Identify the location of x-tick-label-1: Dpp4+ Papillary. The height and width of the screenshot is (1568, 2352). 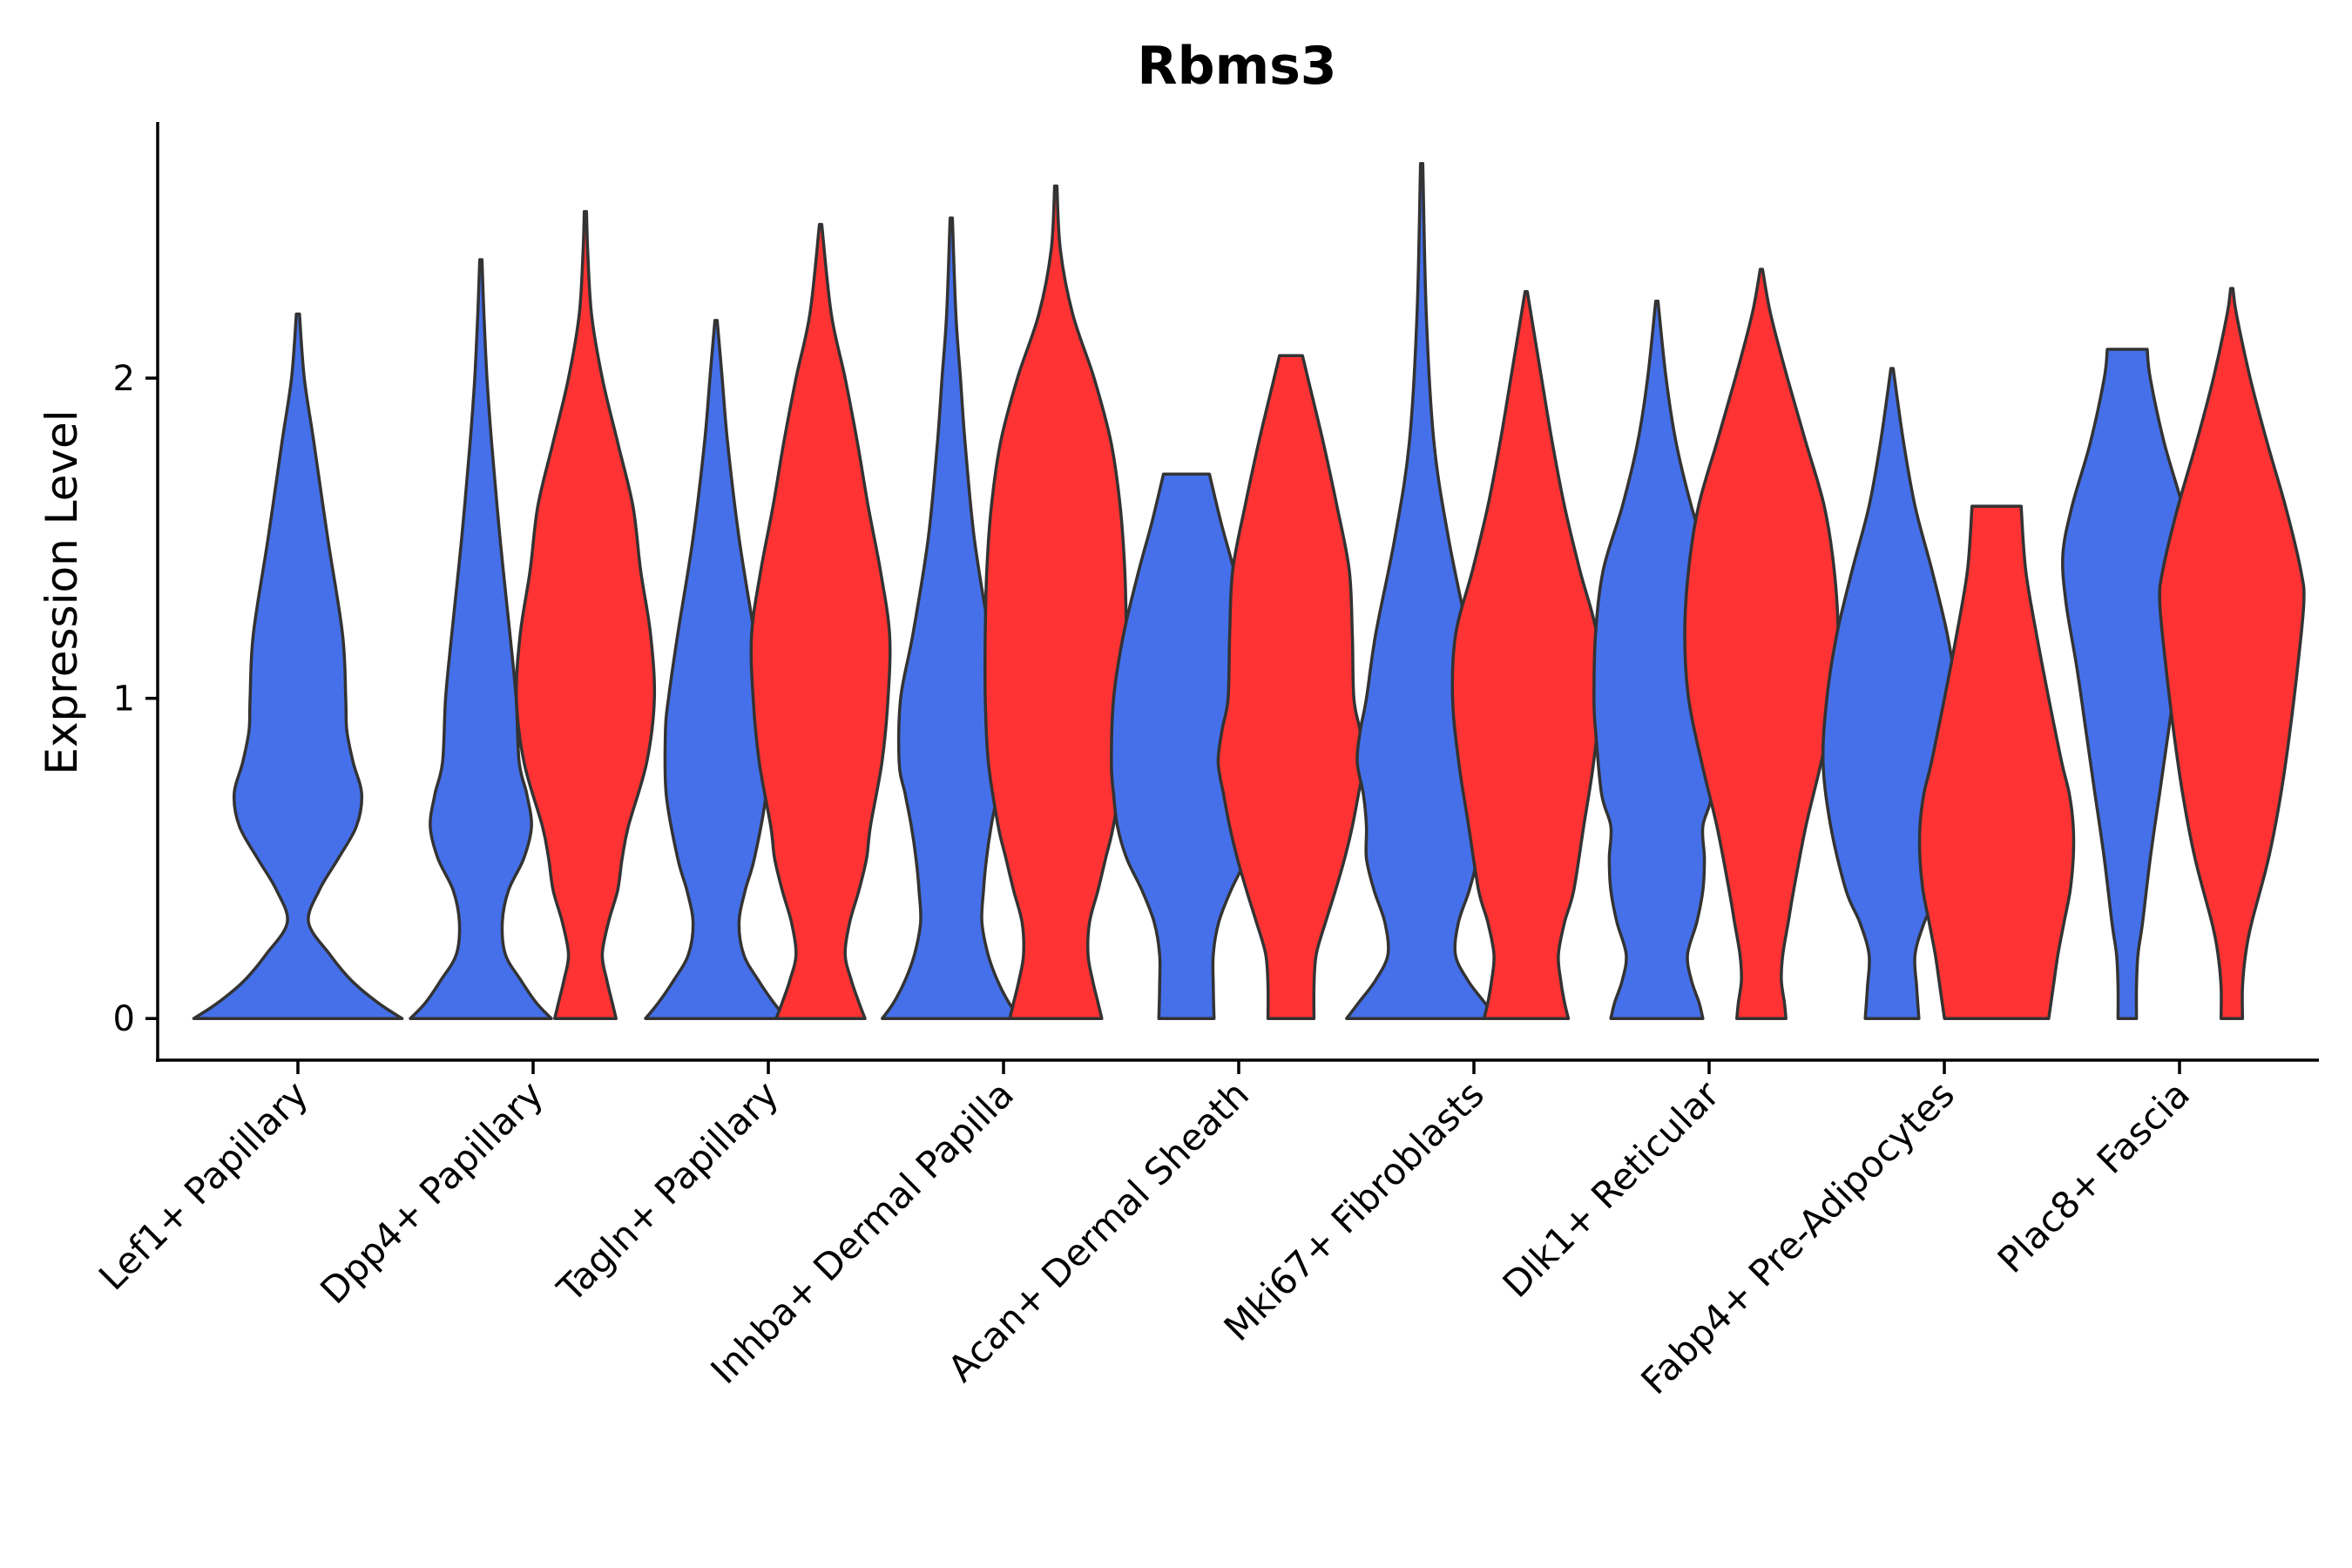
(432, 1192).